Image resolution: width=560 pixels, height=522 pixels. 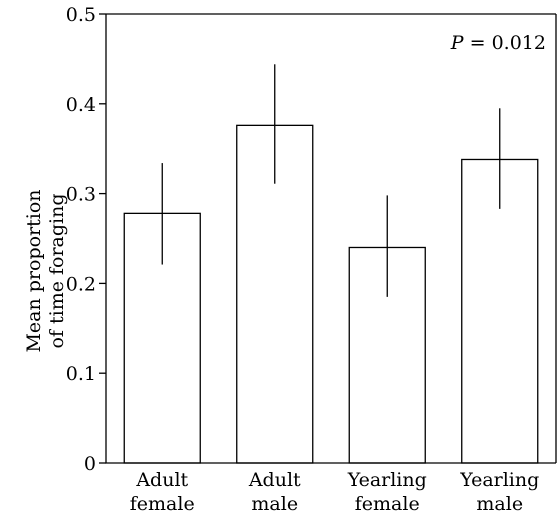 I want to click on y-tick-label: 0.5, so click(x=81, y=15).